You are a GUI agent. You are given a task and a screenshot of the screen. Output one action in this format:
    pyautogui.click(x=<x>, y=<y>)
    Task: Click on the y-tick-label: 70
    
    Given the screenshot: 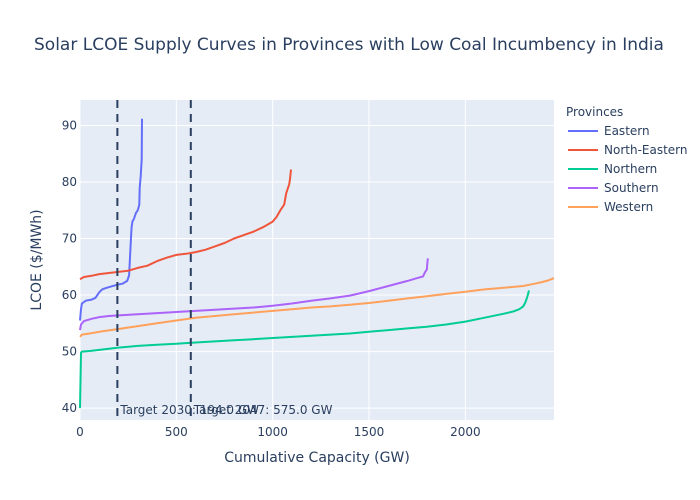 What is the action you would take?
    pyautogui.click(x=69, y=239)
    